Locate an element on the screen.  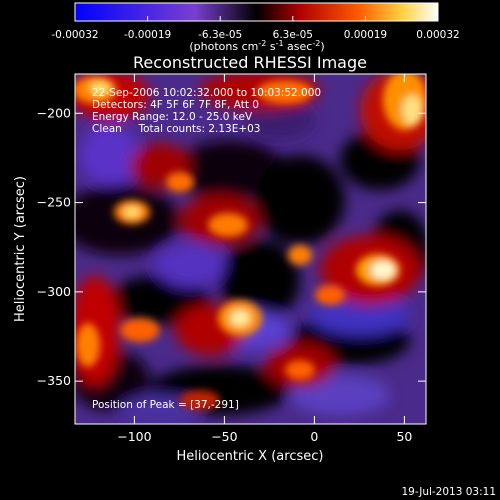
annotation-peak-position: Position of Peak = [37,-291] is located at coordinates (165, 405).